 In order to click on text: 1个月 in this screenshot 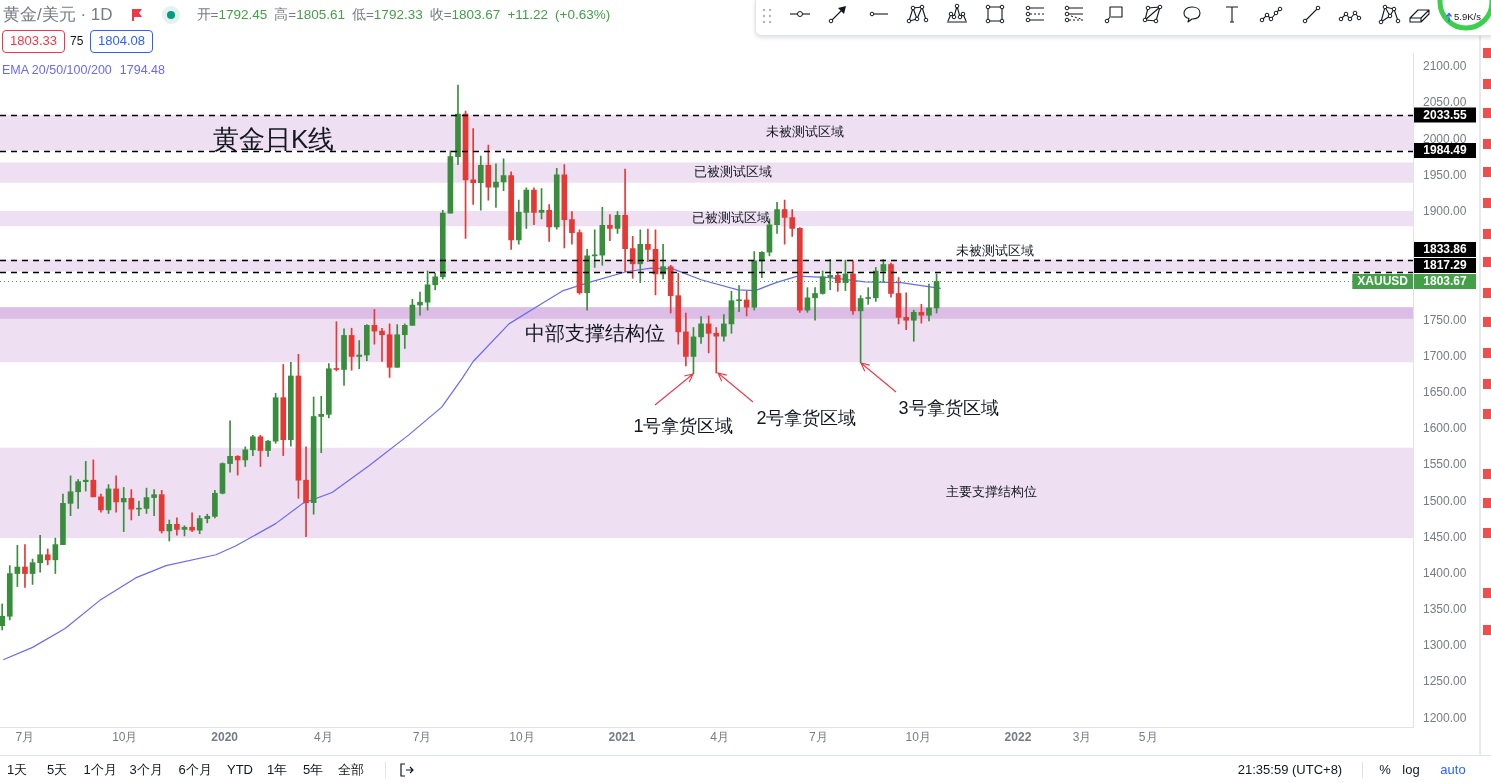, I will do `click(100, 770)`.